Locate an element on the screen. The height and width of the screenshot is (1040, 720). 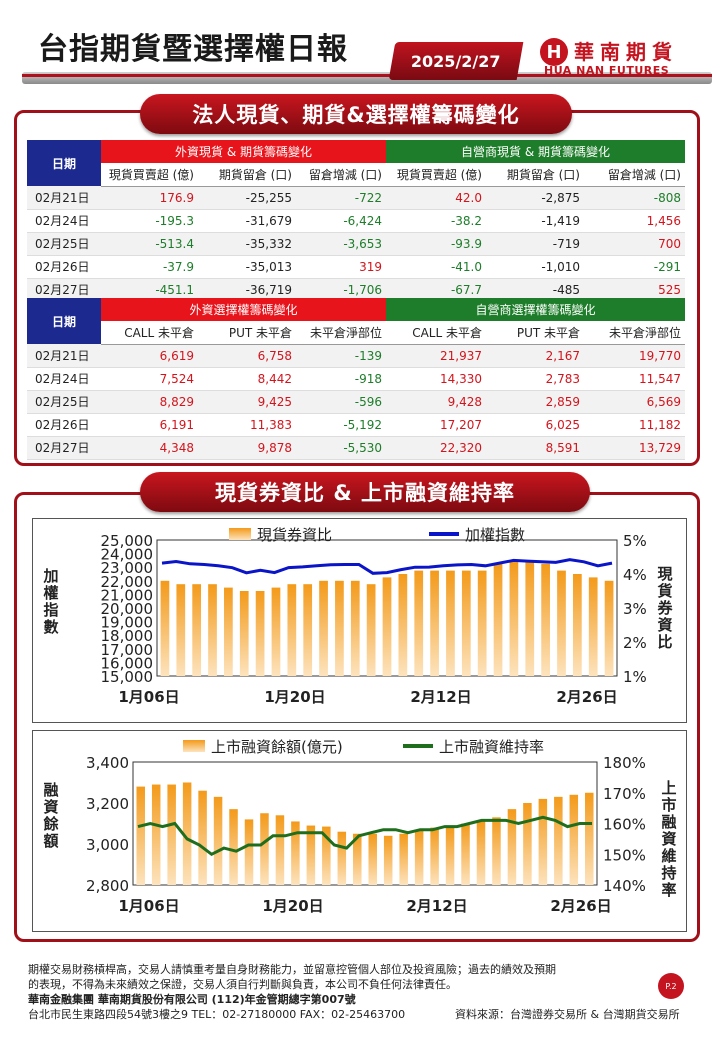
table-cell: -36,719 is located at coordinates (247, 290).